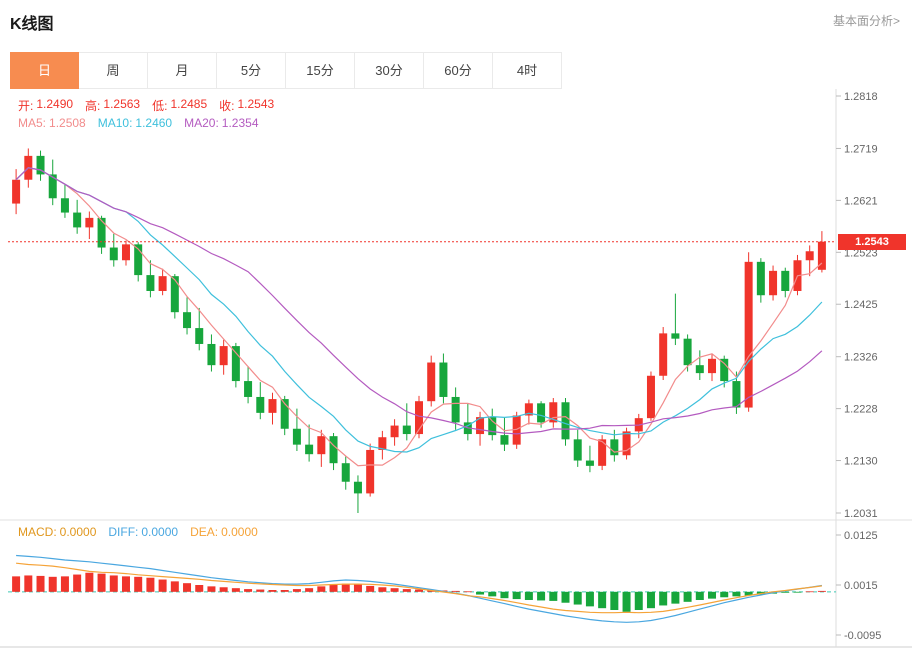 The height and width of the screenshot is (649, 912). Describe the element at coordinates (861, 305) in the screenshot. I see `price-axis-label: 1.2425` at that location.